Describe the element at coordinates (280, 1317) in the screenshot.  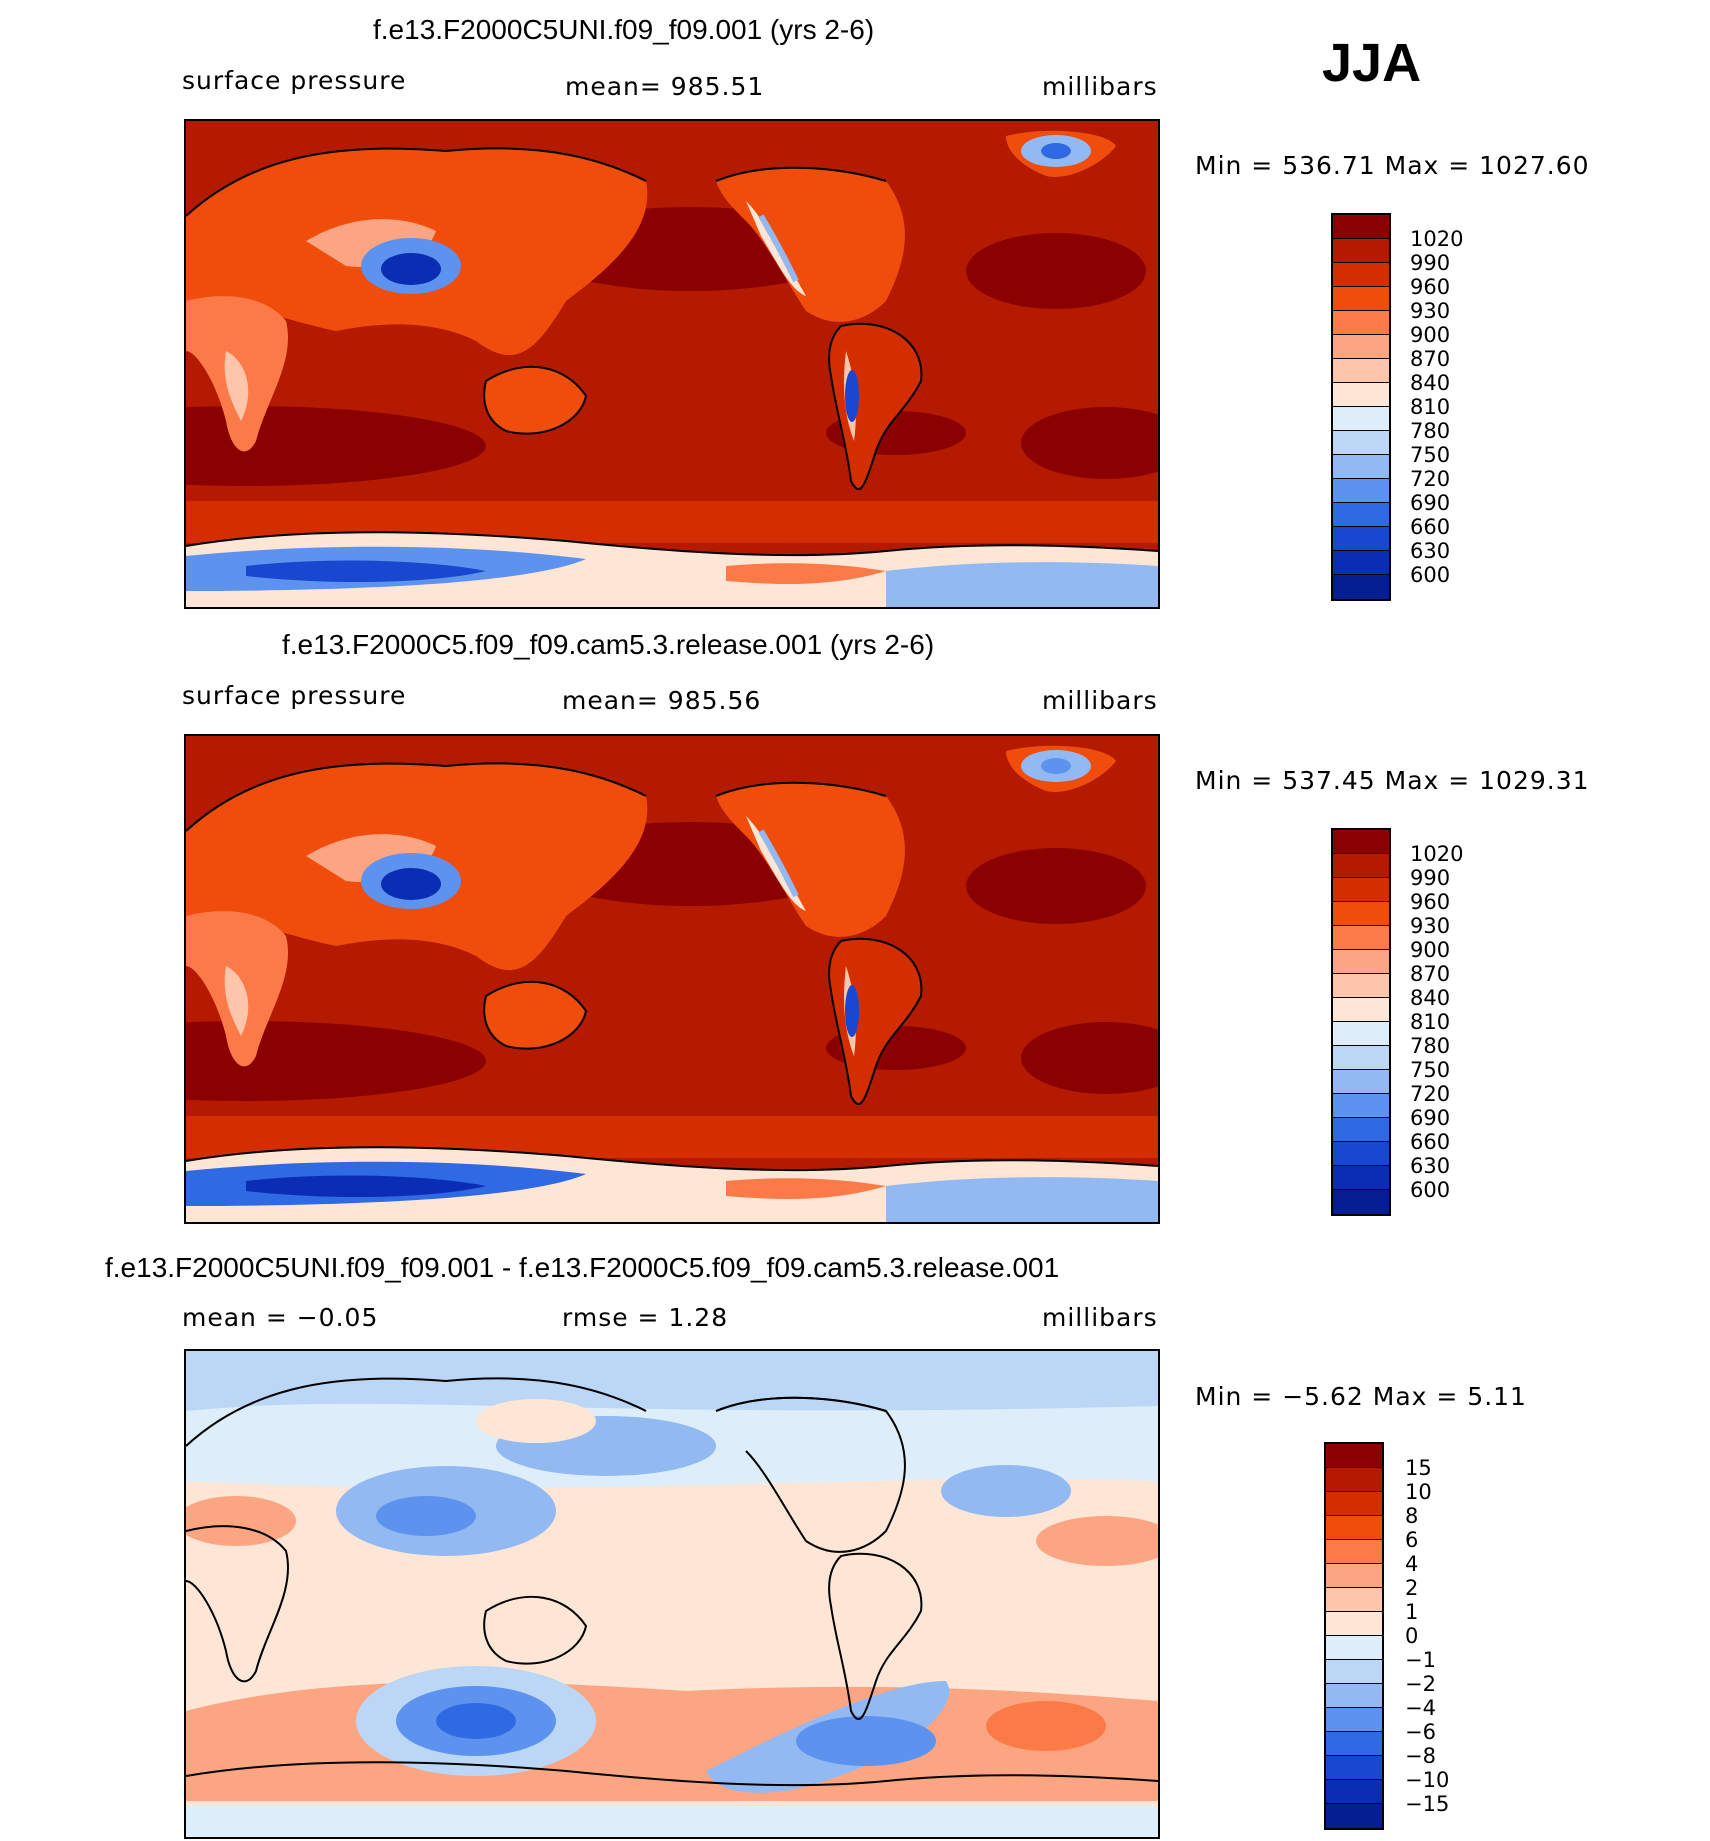
I see `panel-3-mean-label: mean = −0.05` at that location.